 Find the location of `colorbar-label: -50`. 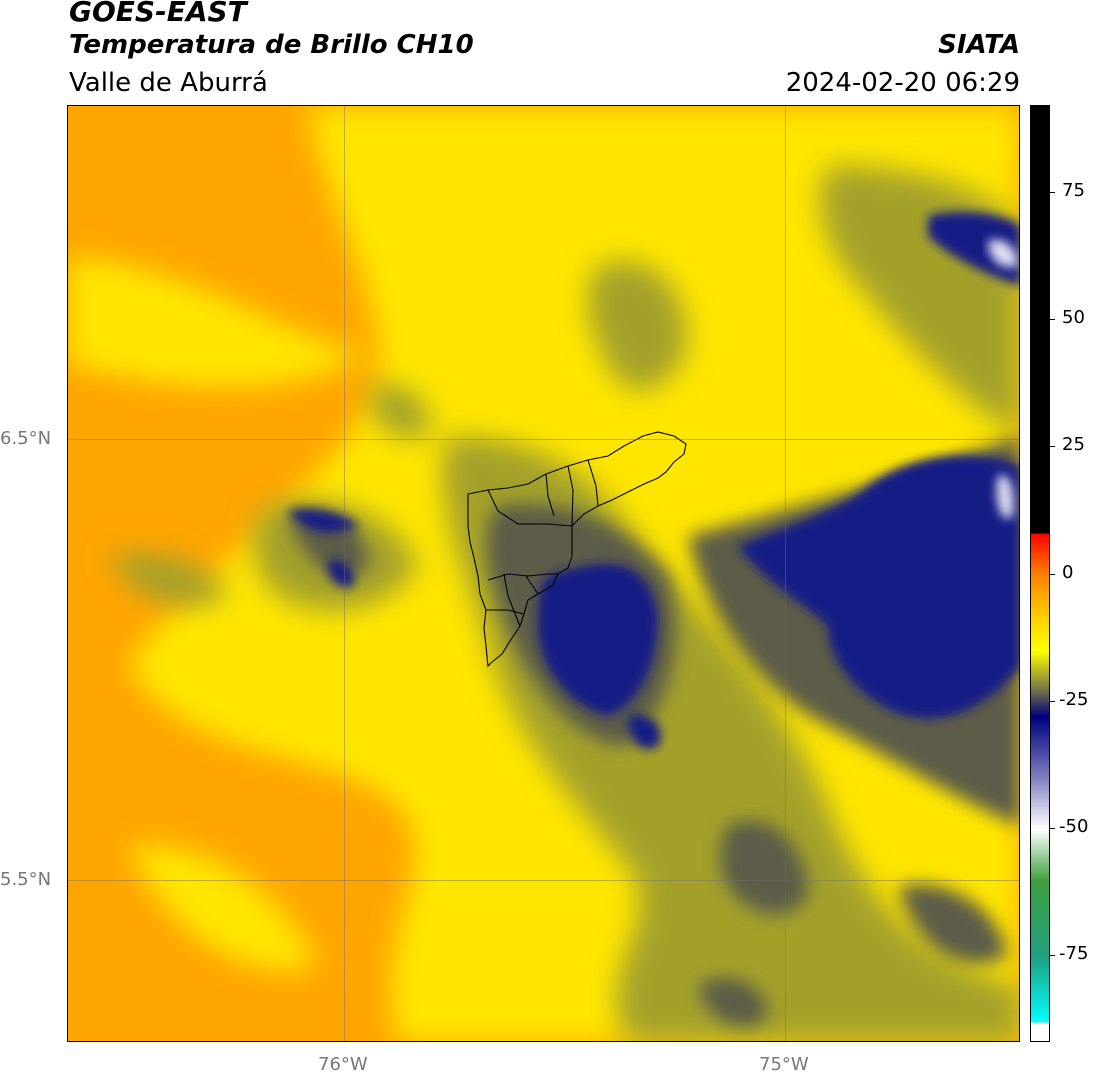

colorbar-label: -50 is located at coordinates (1074, 827).